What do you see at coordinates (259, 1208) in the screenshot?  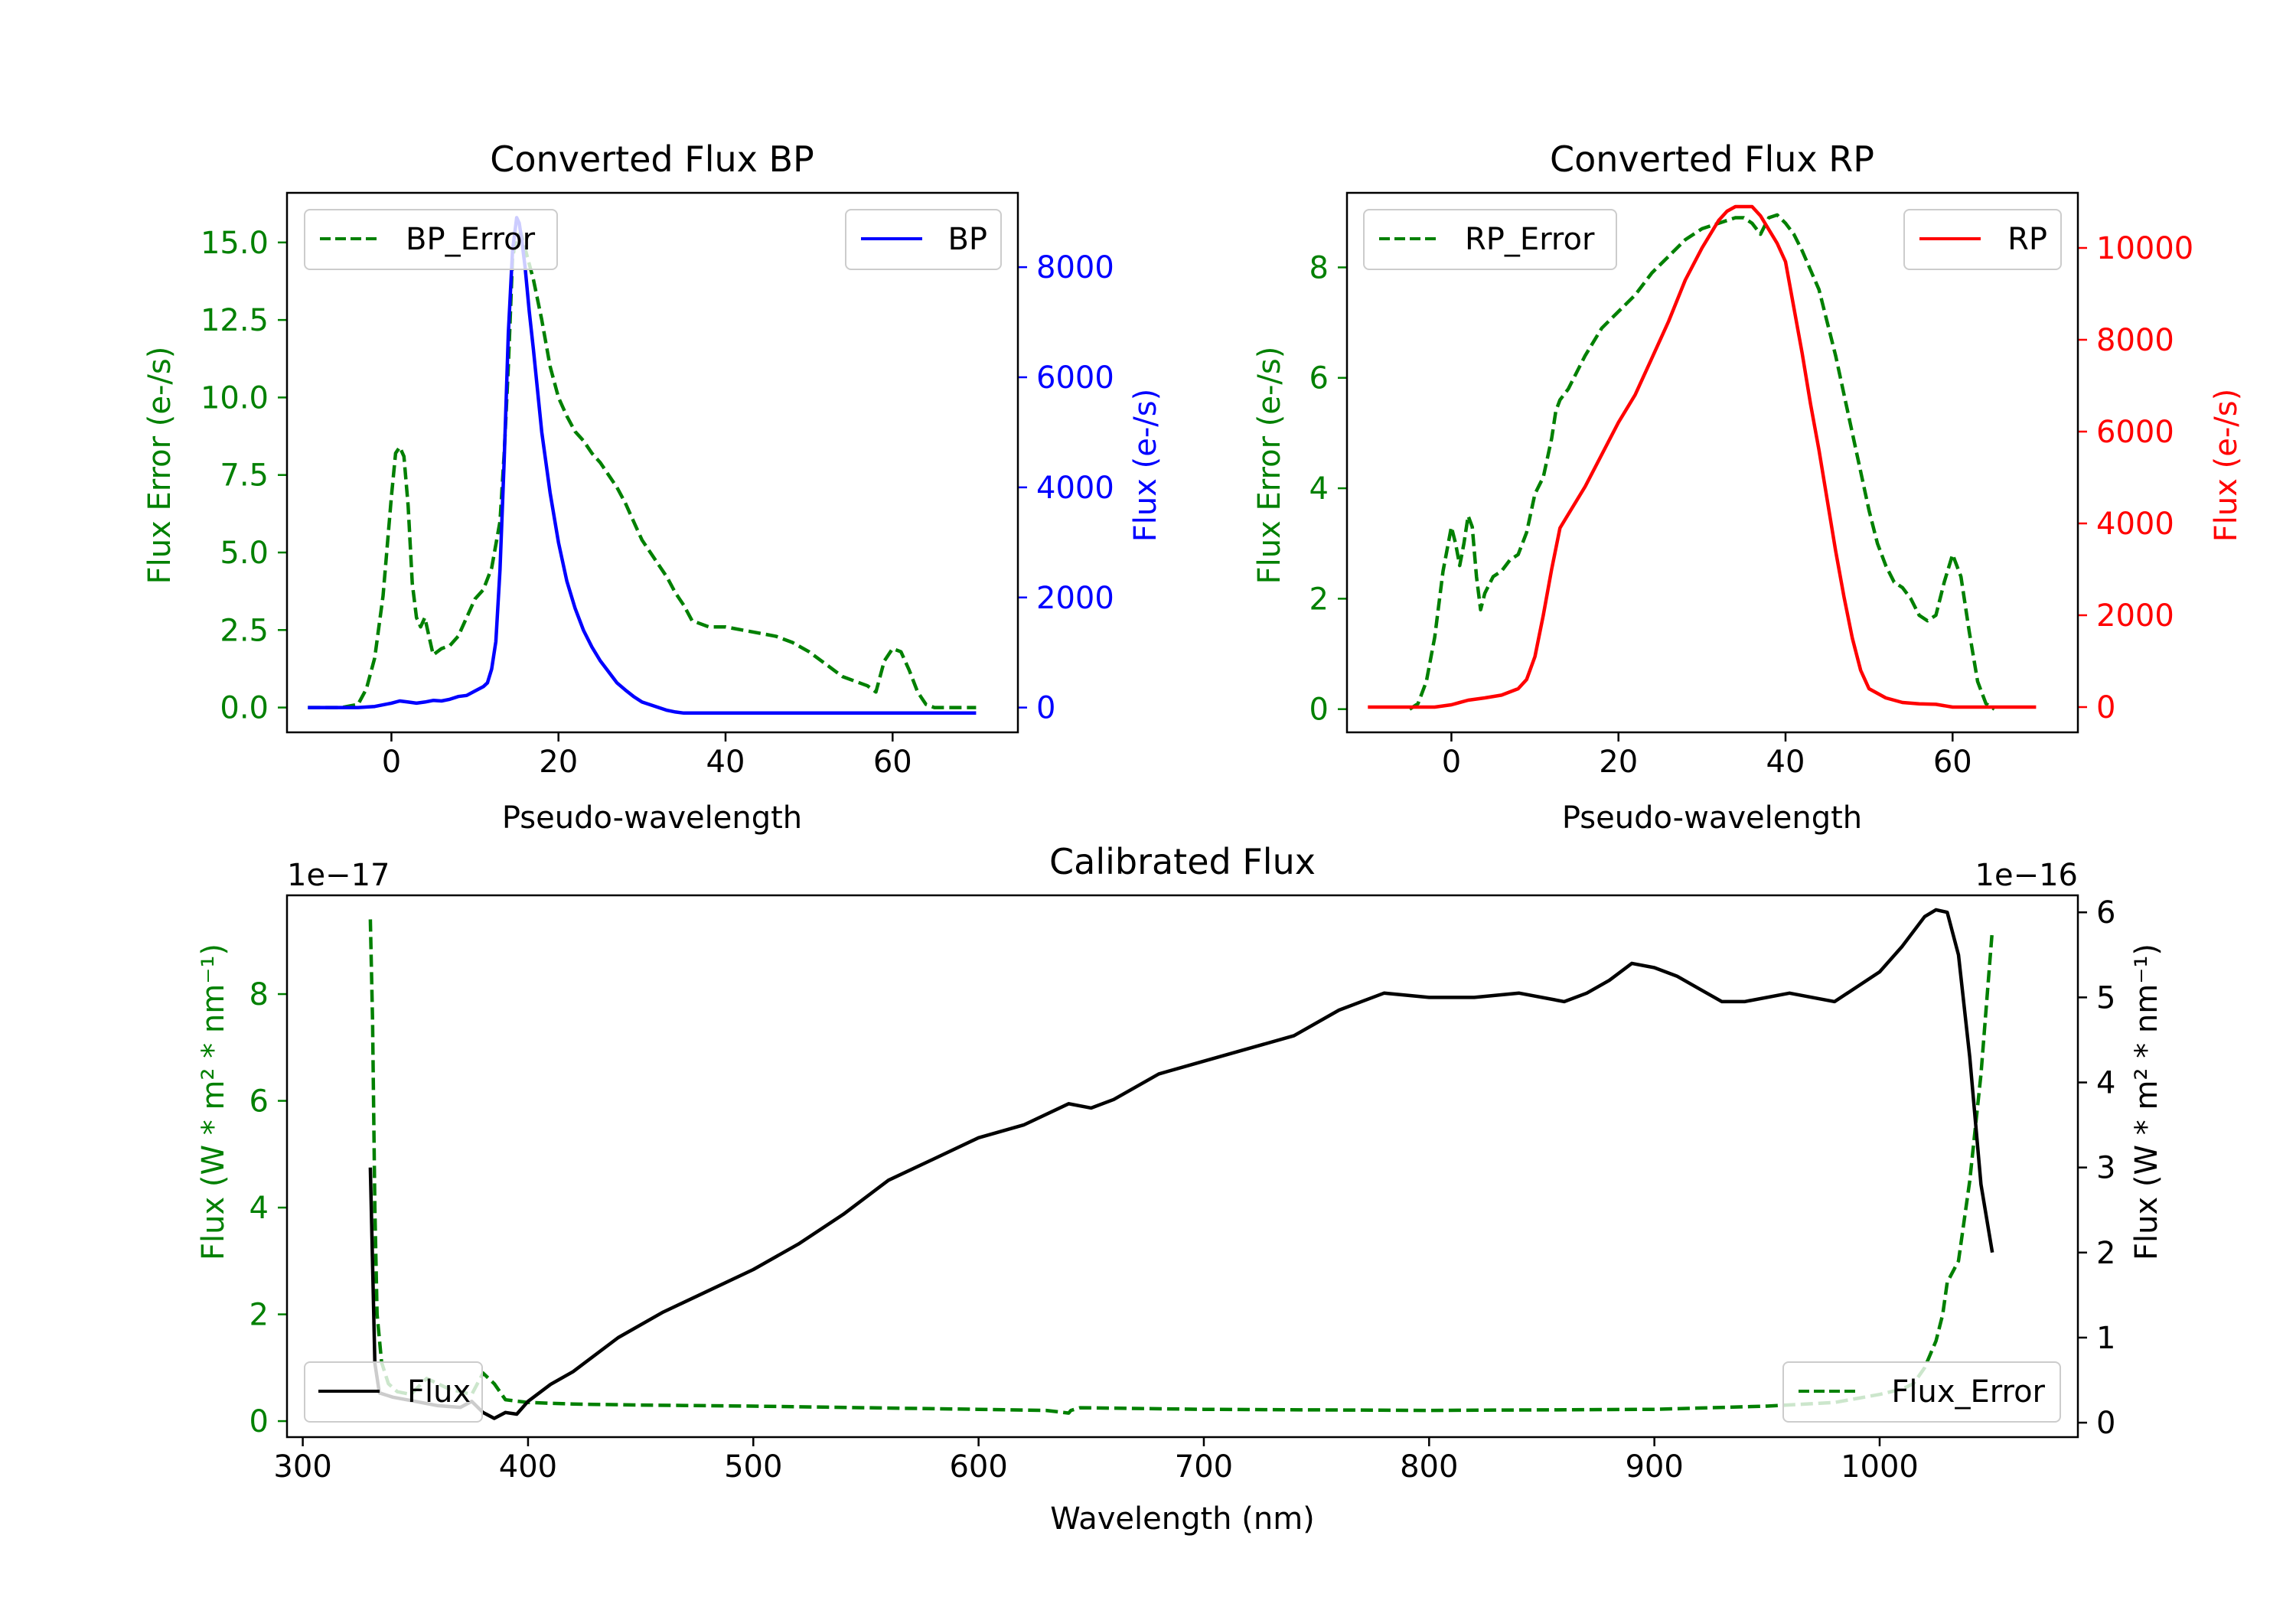 I see `cal-ytick-left-label: 4` at bounding box center [259, 1208].